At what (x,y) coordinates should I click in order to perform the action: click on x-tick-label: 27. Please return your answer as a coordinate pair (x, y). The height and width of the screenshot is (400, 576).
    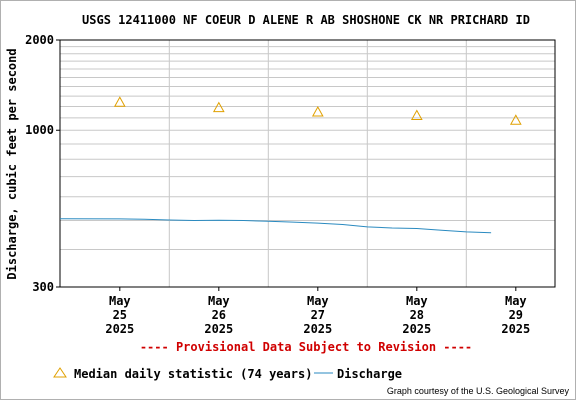
    Looking at the image, I should click on (318, 315).